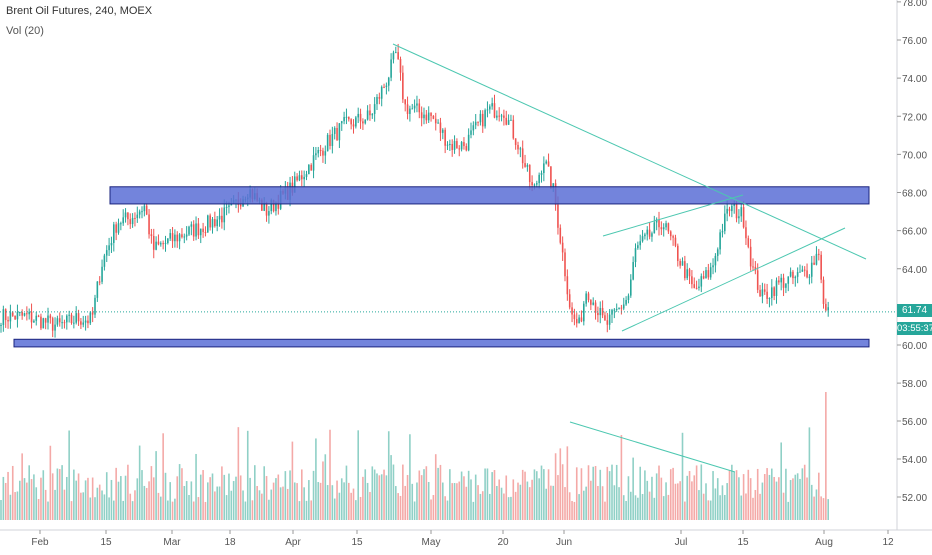  I want to click on price-tick-label: 58.00, so click(914, 384).